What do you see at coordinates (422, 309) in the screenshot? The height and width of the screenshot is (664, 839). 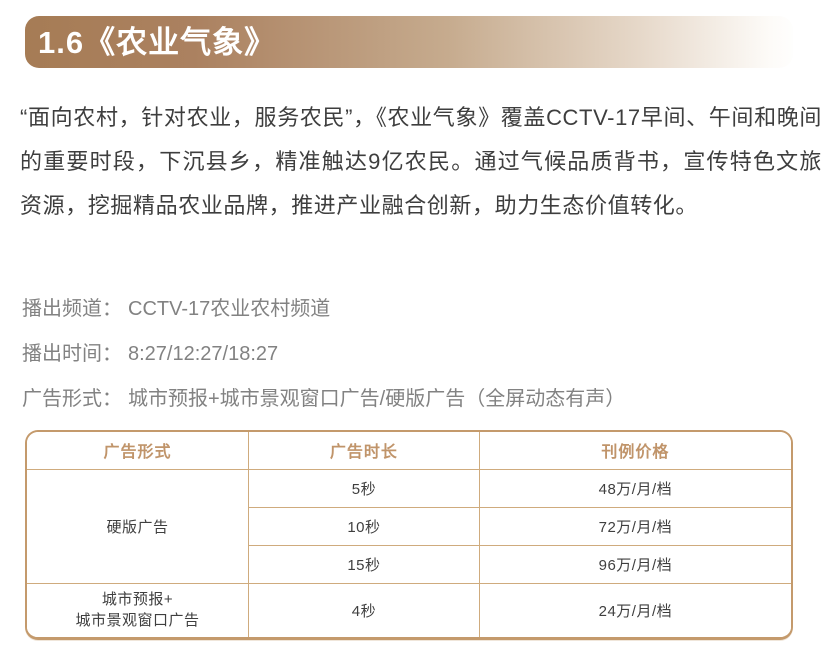 I see `info-channel: 播出频道： CCTV-17农业农村频道` at bounding box center [422, 309].